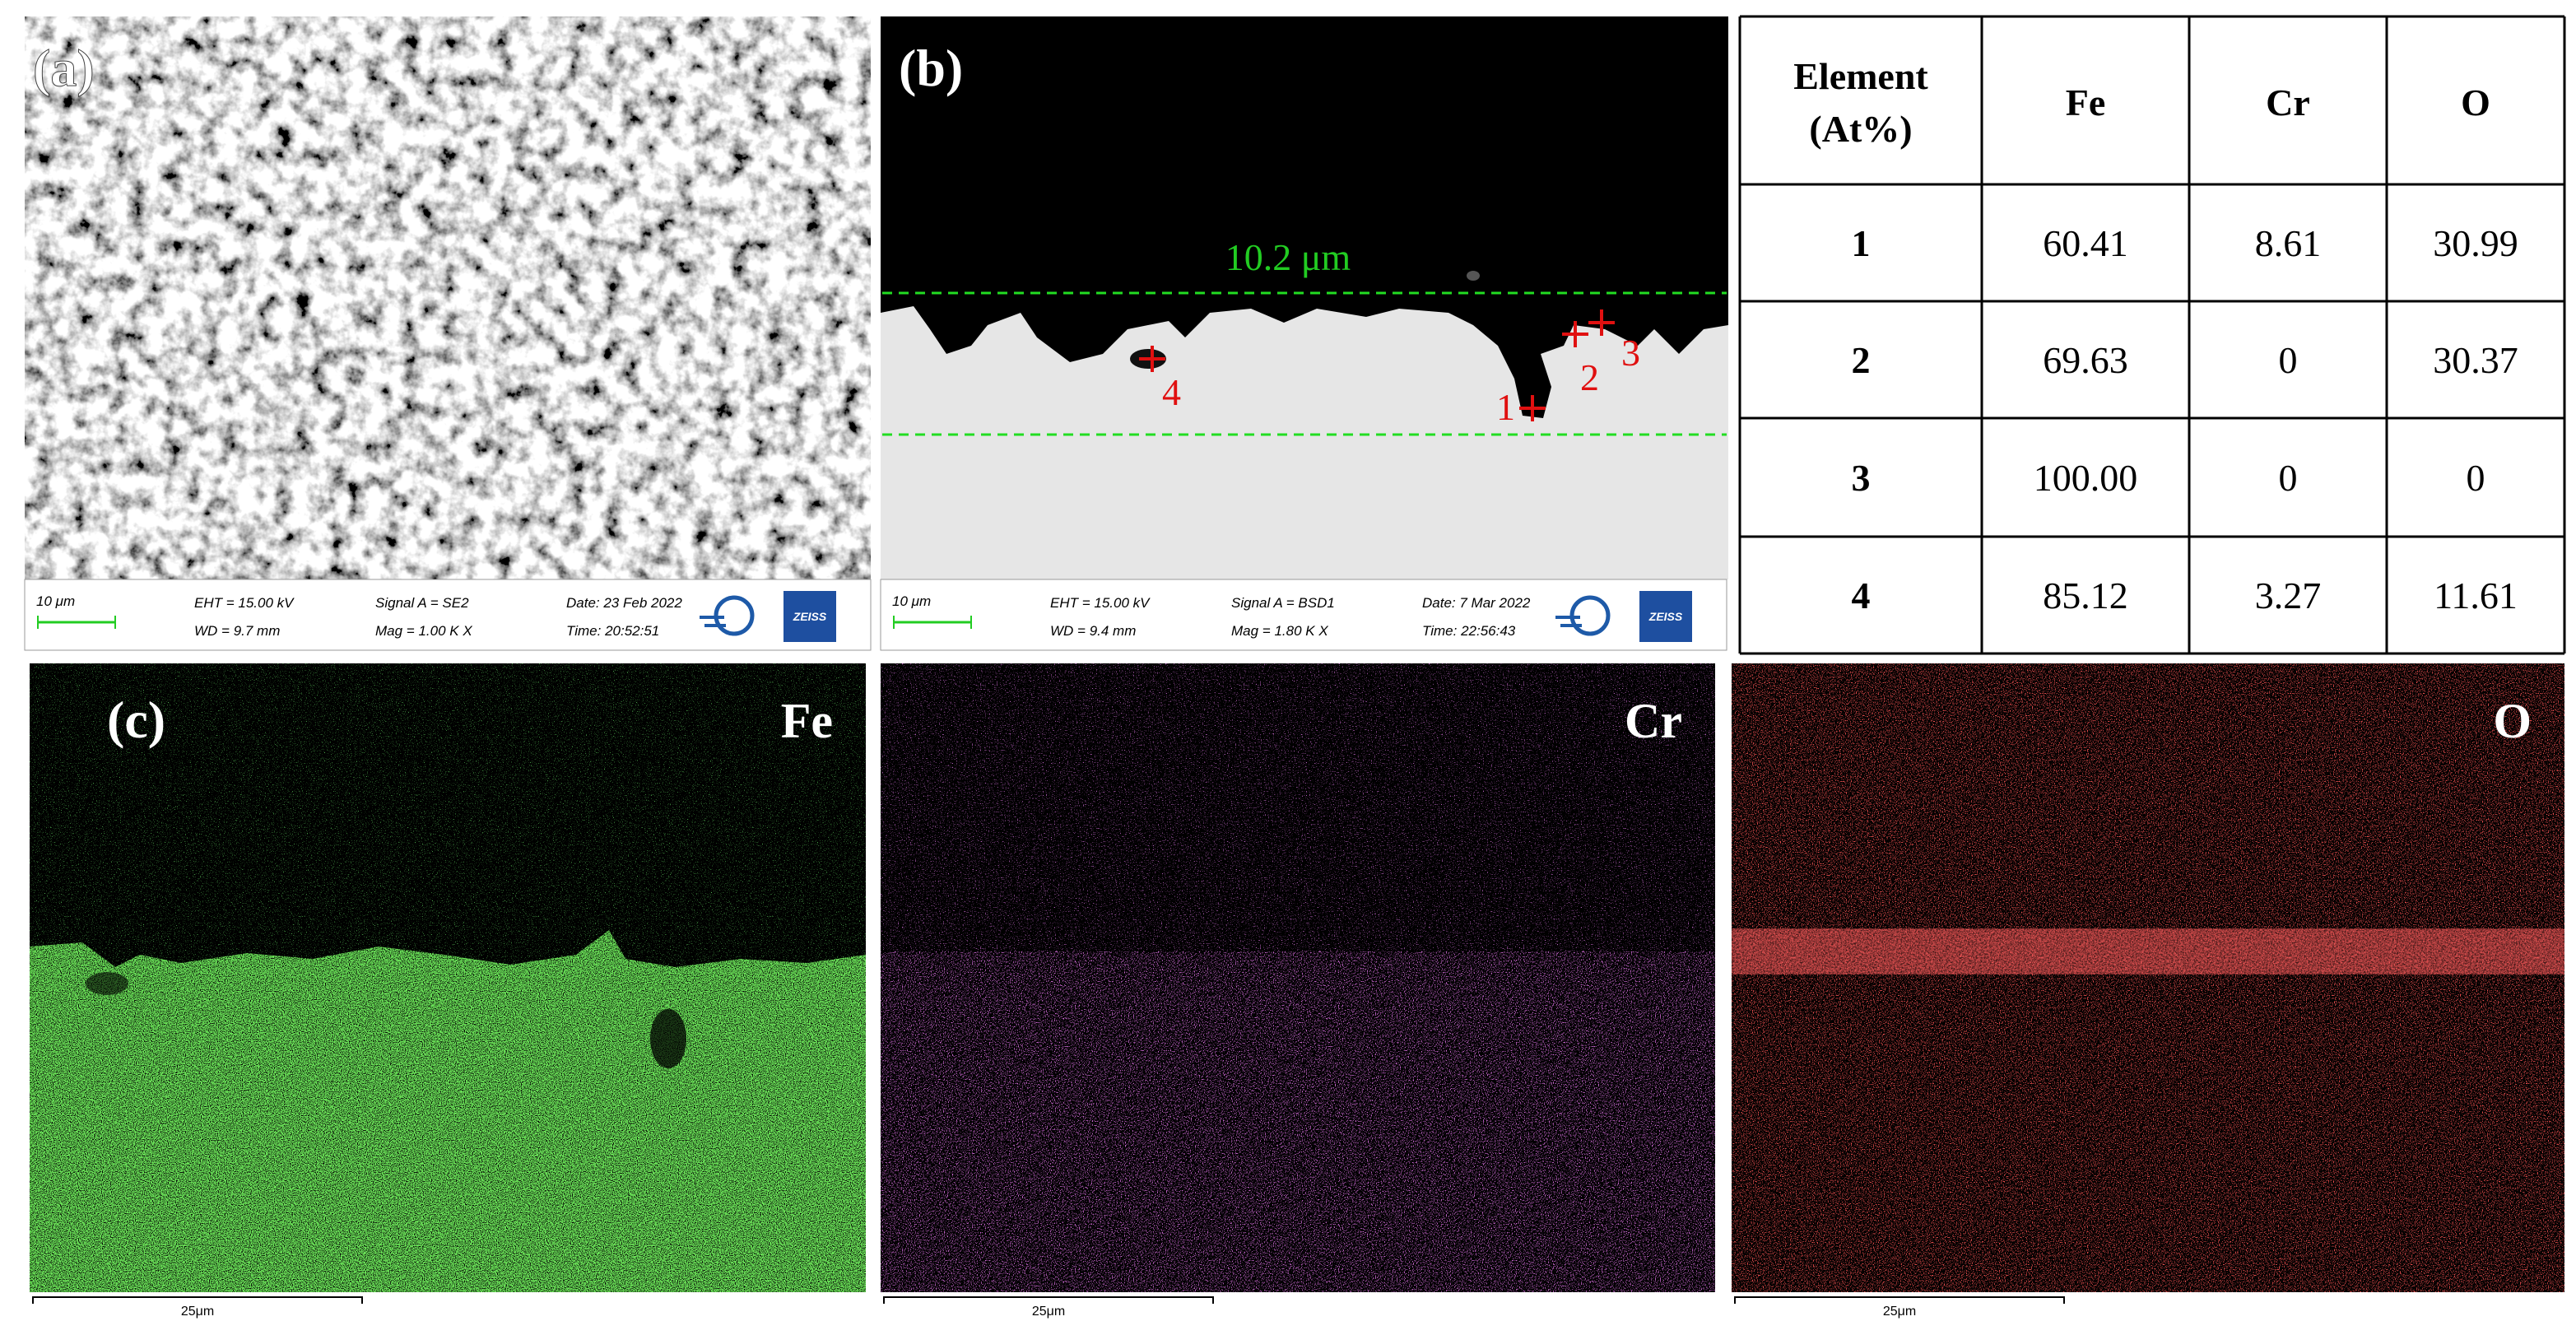  What do you see at coordinates (237, 631) in the screenshot?
I see `info-wd: WD = 9.7 mm` at bounding box center [237, 631].